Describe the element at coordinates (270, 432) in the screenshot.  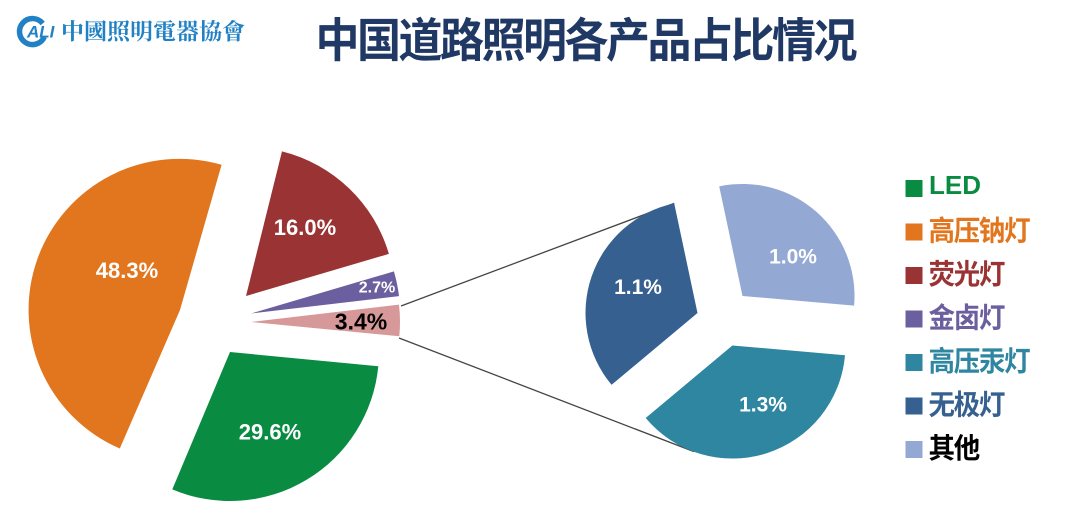
I see `svg-text: 29.6%` at that location.